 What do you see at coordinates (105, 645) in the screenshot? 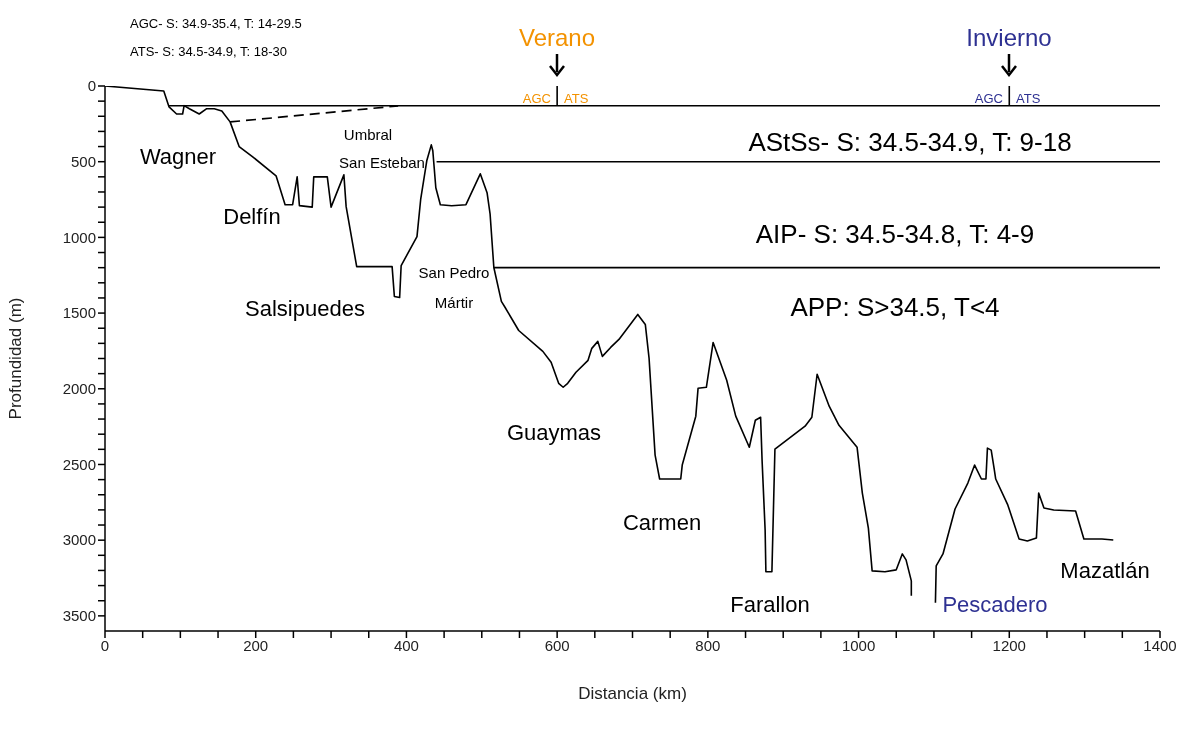
I see `x-tick-label: 0` at bounding box center [105, 645].